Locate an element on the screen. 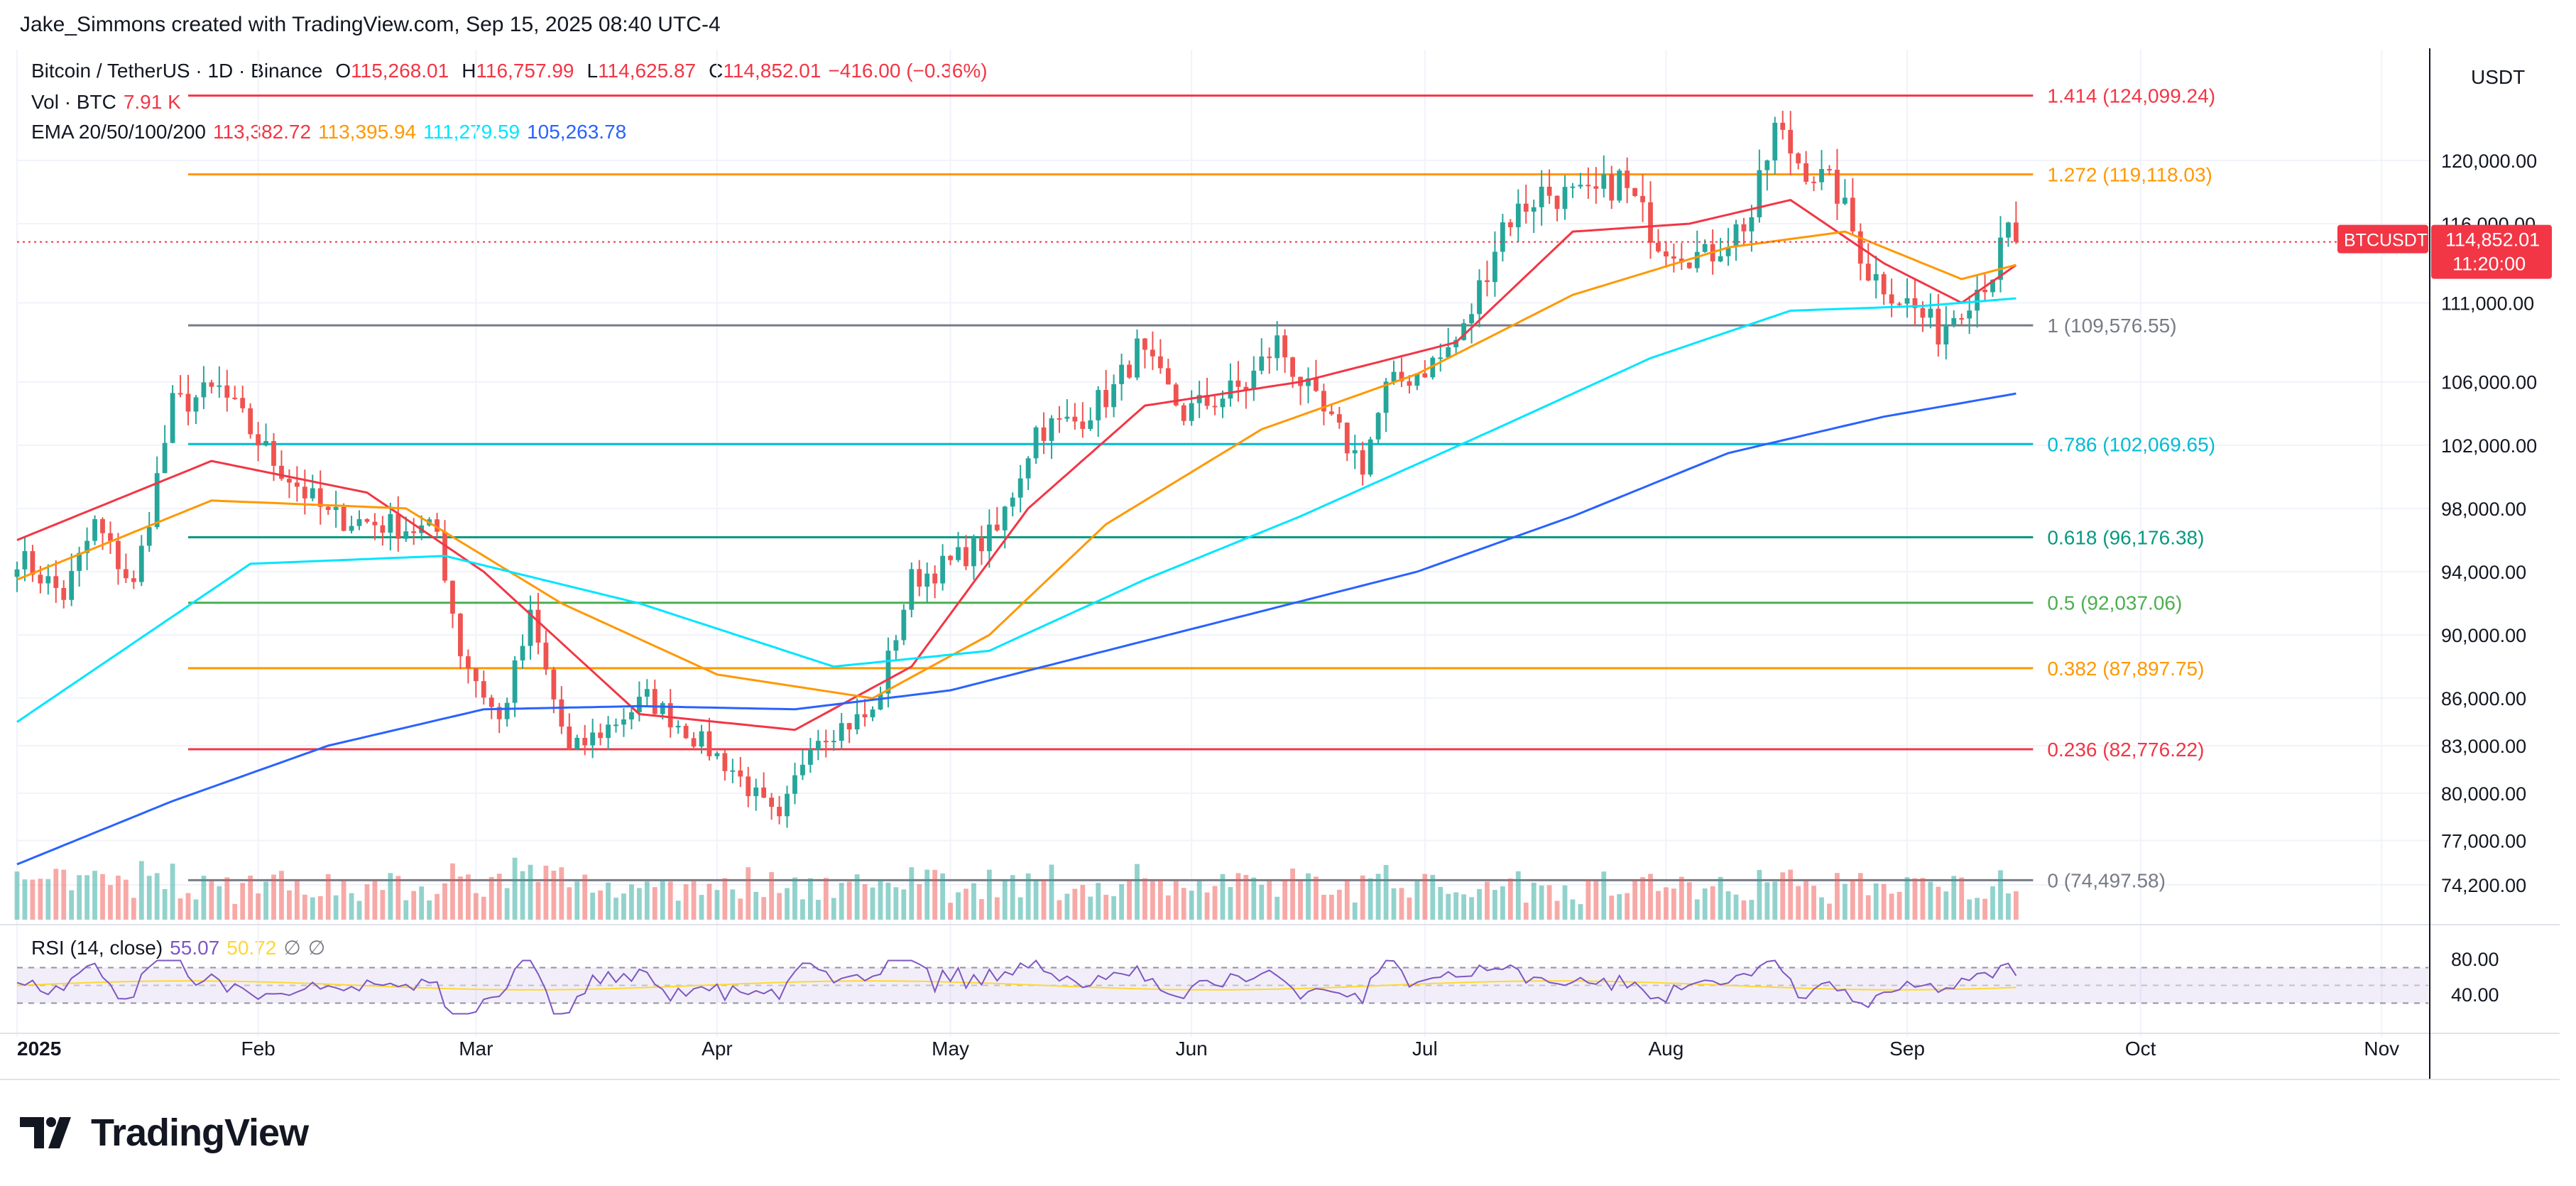  price-tick: 120,000.00 is located at coordinates (2489, 161).